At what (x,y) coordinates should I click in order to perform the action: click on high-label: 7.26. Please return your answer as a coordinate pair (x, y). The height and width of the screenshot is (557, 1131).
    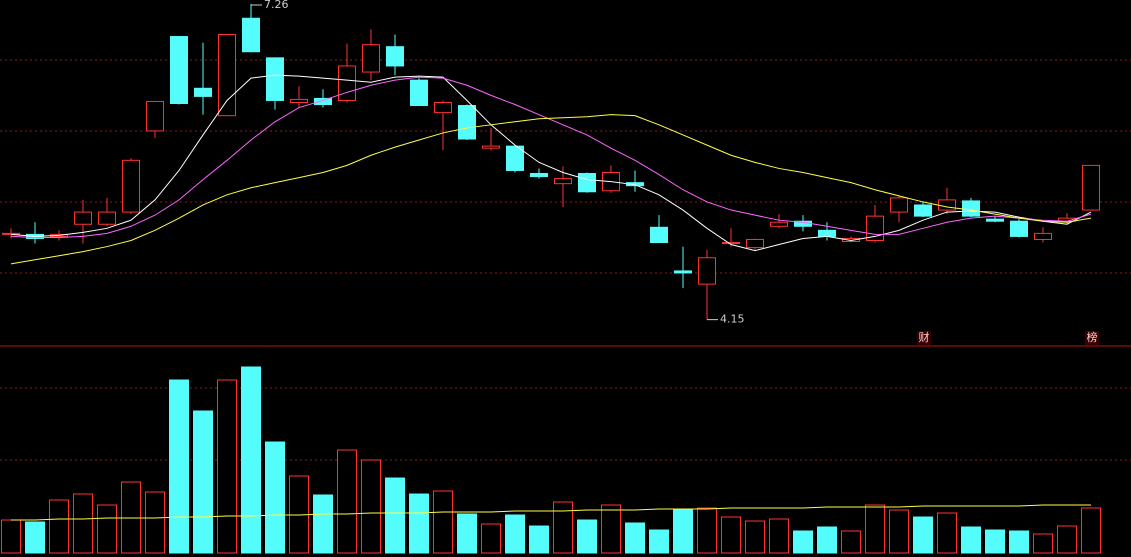
    Looking at the image, I should click on (276, 5).